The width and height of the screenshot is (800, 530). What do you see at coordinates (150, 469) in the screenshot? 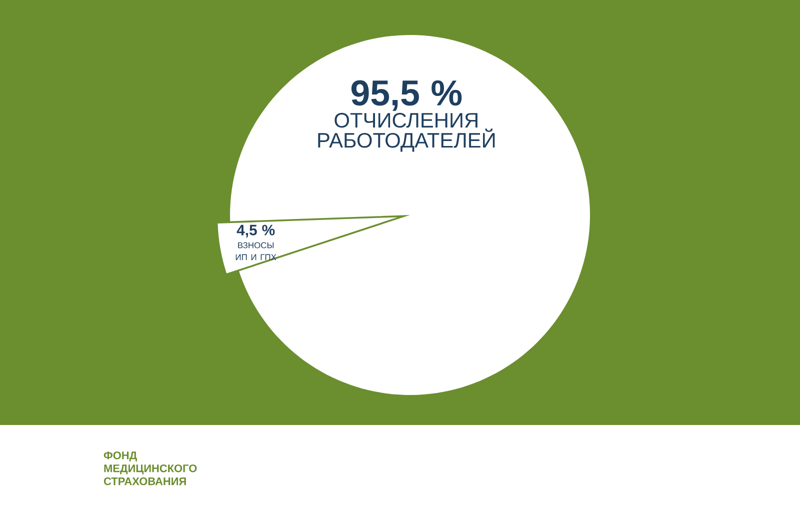
I see `text: ФОНД МЕДИЦИНСКОГО СТРАХОВАНИЯ` at bounding box center [150, 469].